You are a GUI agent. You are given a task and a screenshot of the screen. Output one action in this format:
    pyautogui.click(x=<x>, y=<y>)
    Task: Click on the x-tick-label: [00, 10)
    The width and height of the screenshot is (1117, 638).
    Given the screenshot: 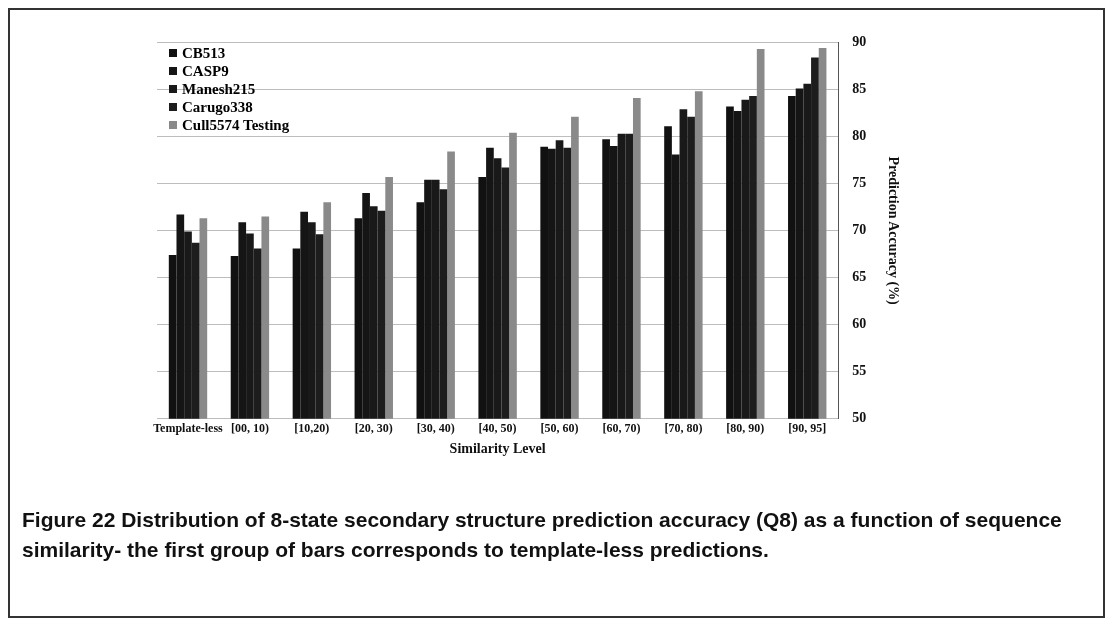 What is the action you would take?
    pyautogui.click(x=249, y=428)
    